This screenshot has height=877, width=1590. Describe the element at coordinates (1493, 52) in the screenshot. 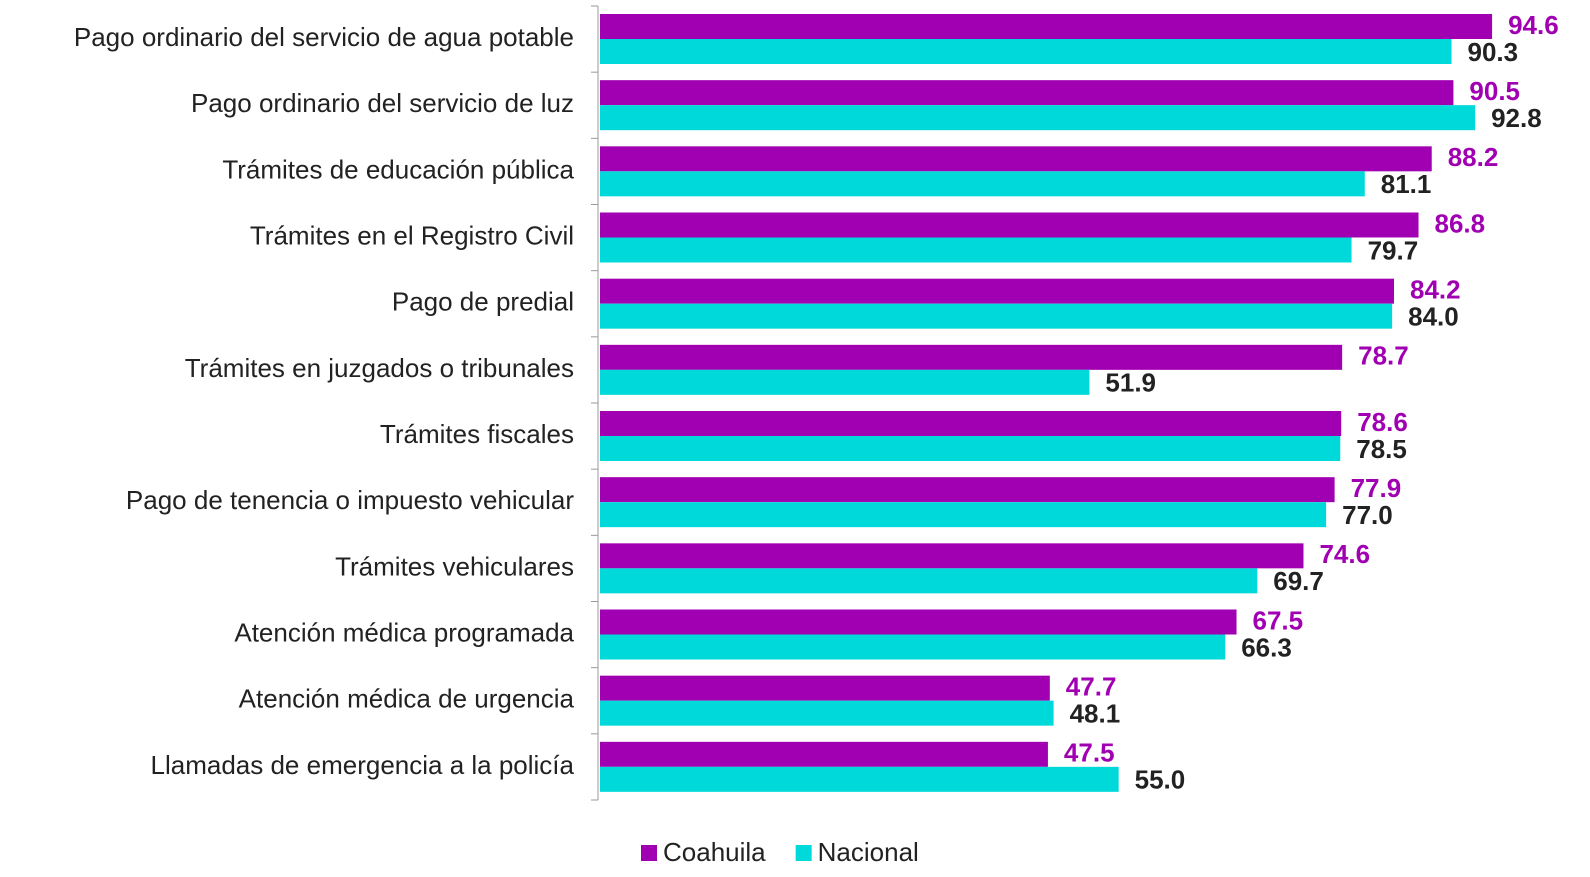

I see `value-label: 90.3` at that location.